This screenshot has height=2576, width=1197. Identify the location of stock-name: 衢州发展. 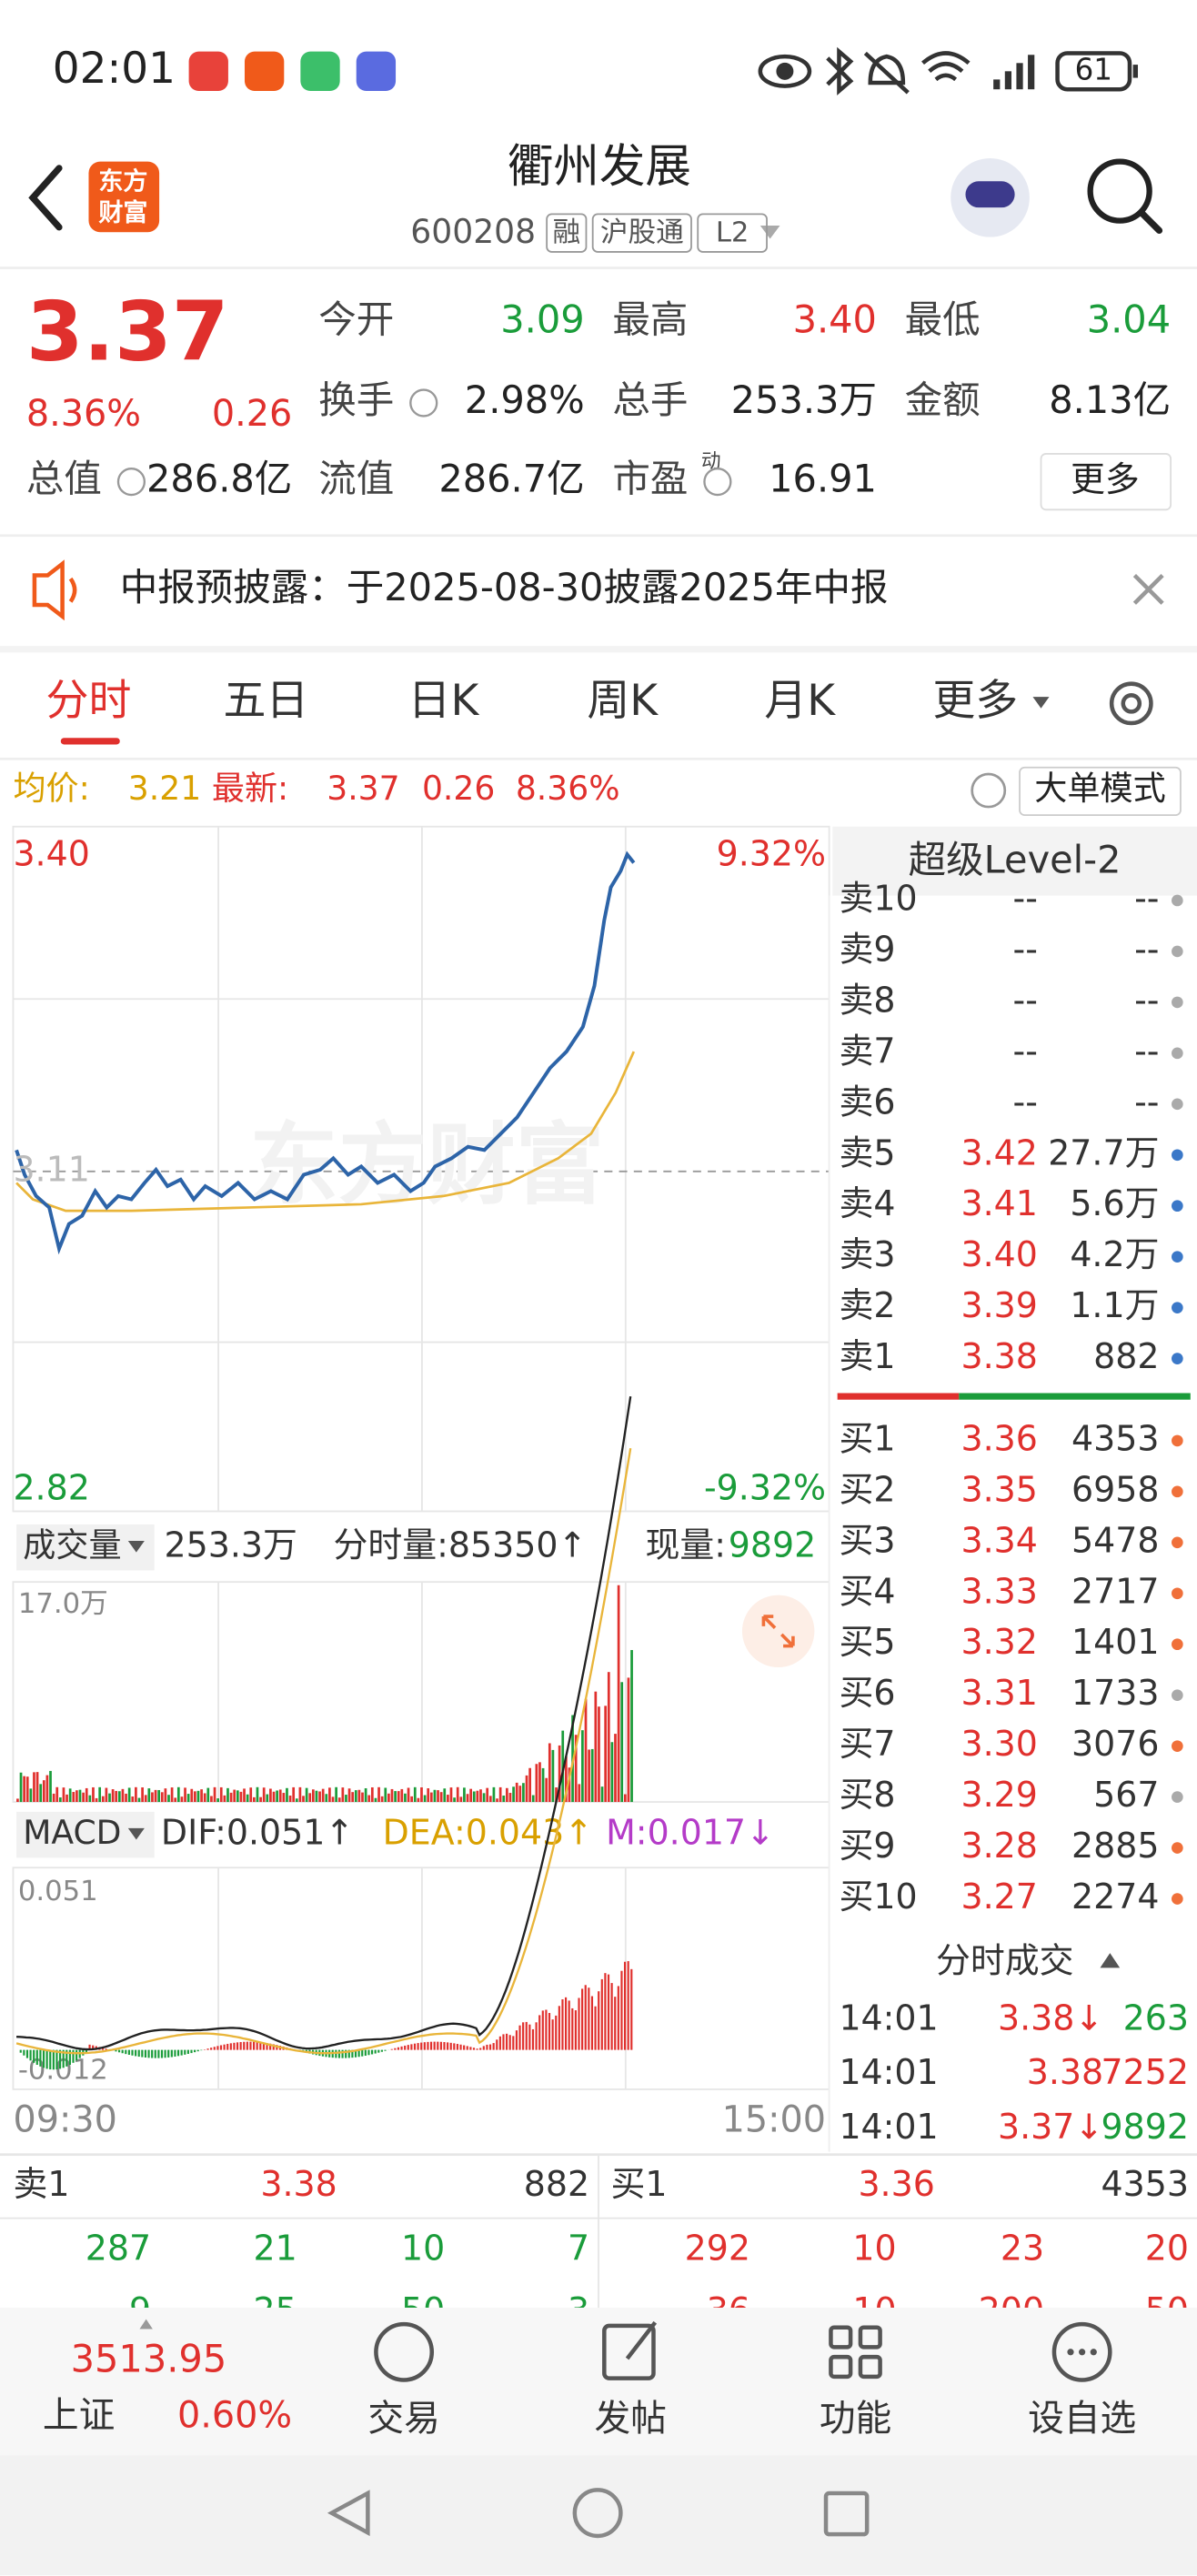
(599, 166).